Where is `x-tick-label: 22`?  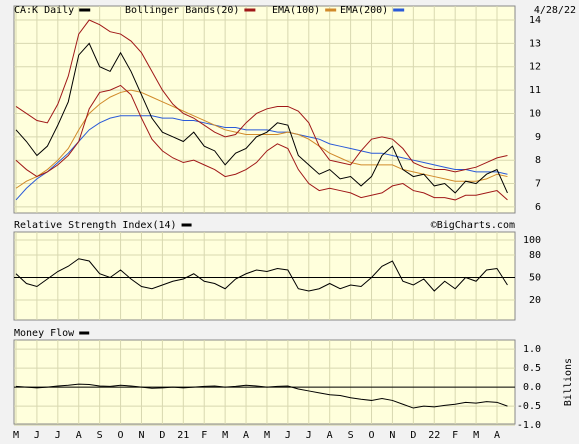 x-tick-label: 22 is located at coordinates (434, 435).